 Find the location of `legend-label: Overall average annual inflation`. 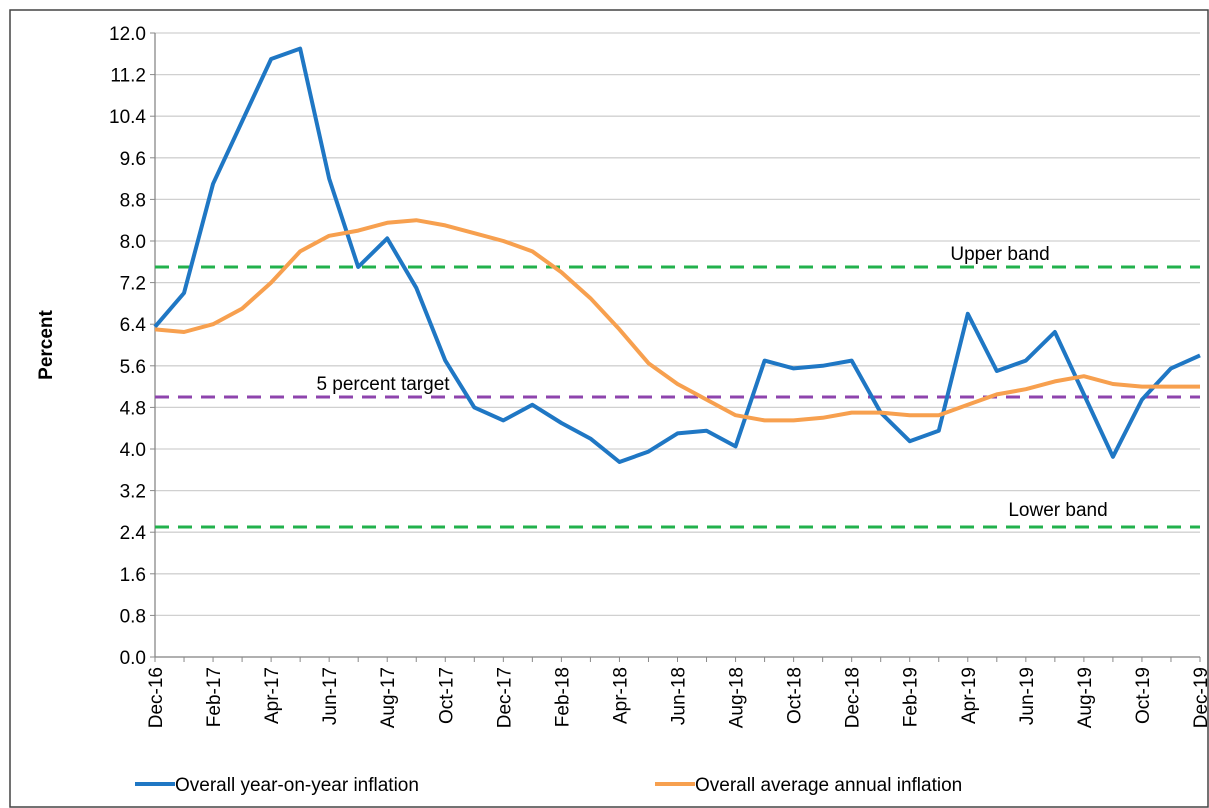

legend-label: Overall average annual inflation is located at coordinates (828, 785).